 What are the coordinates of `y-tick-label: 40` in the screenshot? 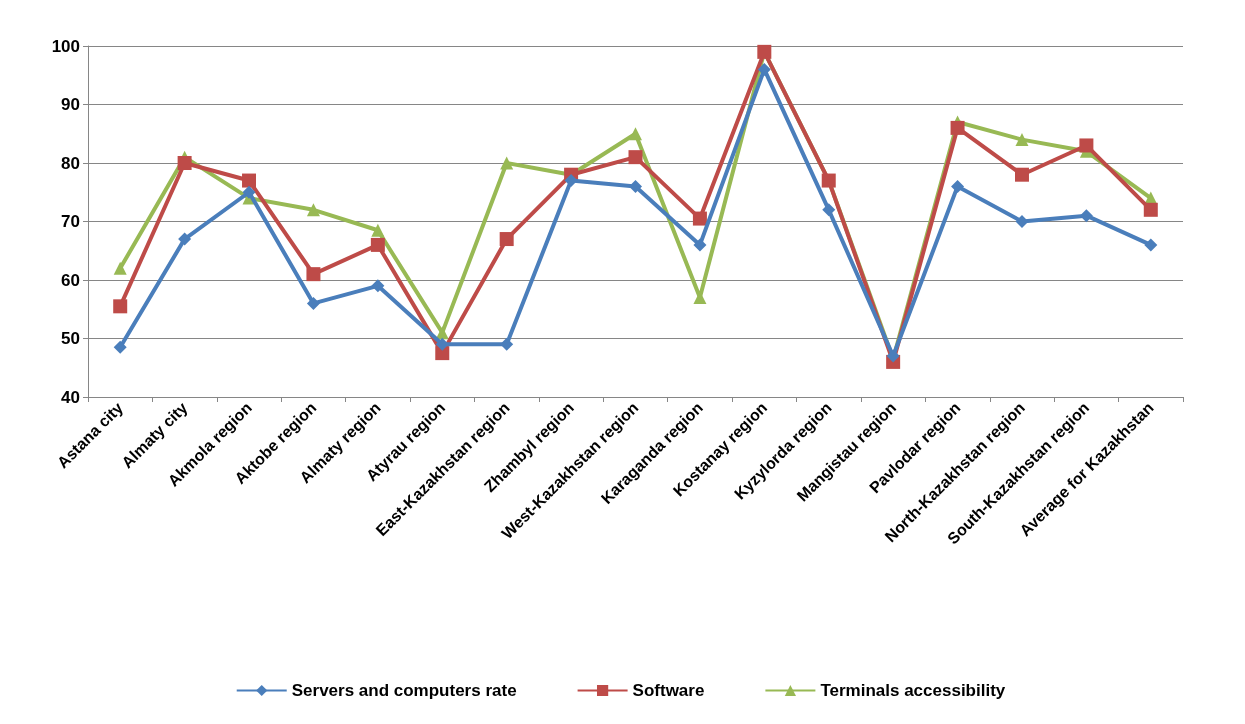 It's located at (70, 397).